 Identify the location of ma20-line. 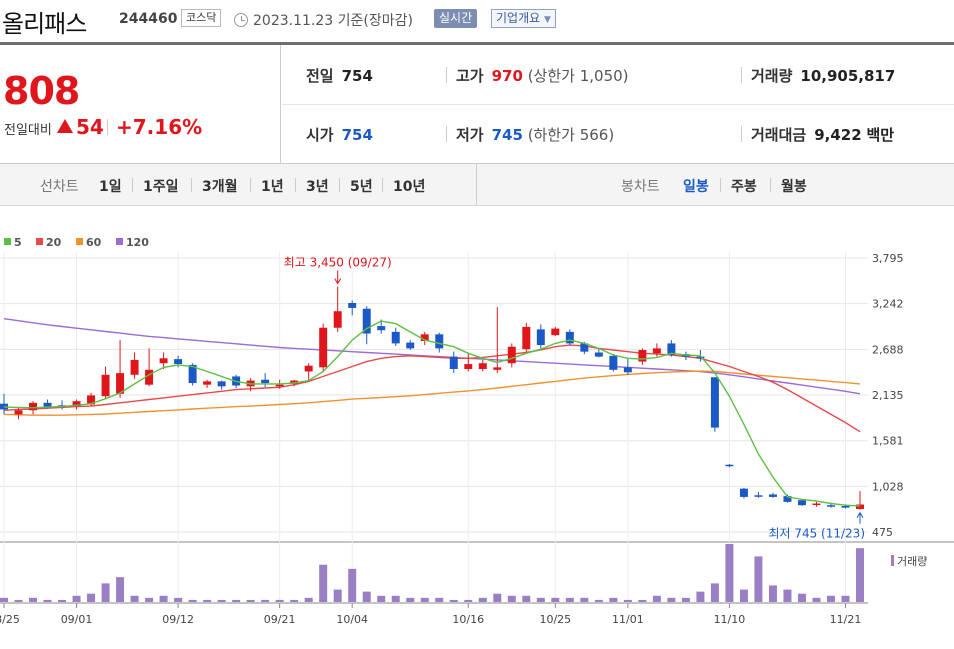
(432, 388).